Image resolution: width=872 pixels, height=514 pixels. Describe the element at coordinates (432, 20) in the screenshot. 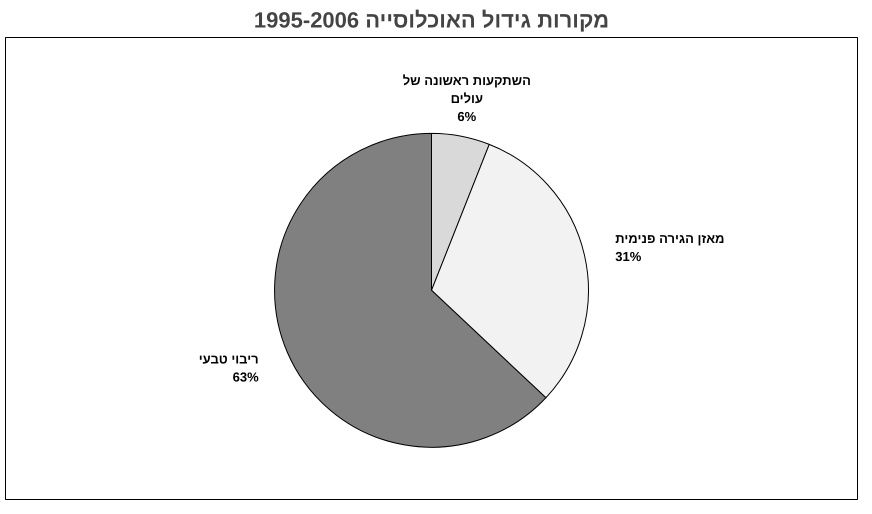

I see `chart-title: מקורות גידול האוכלוסייה 1995-2006` at that location.